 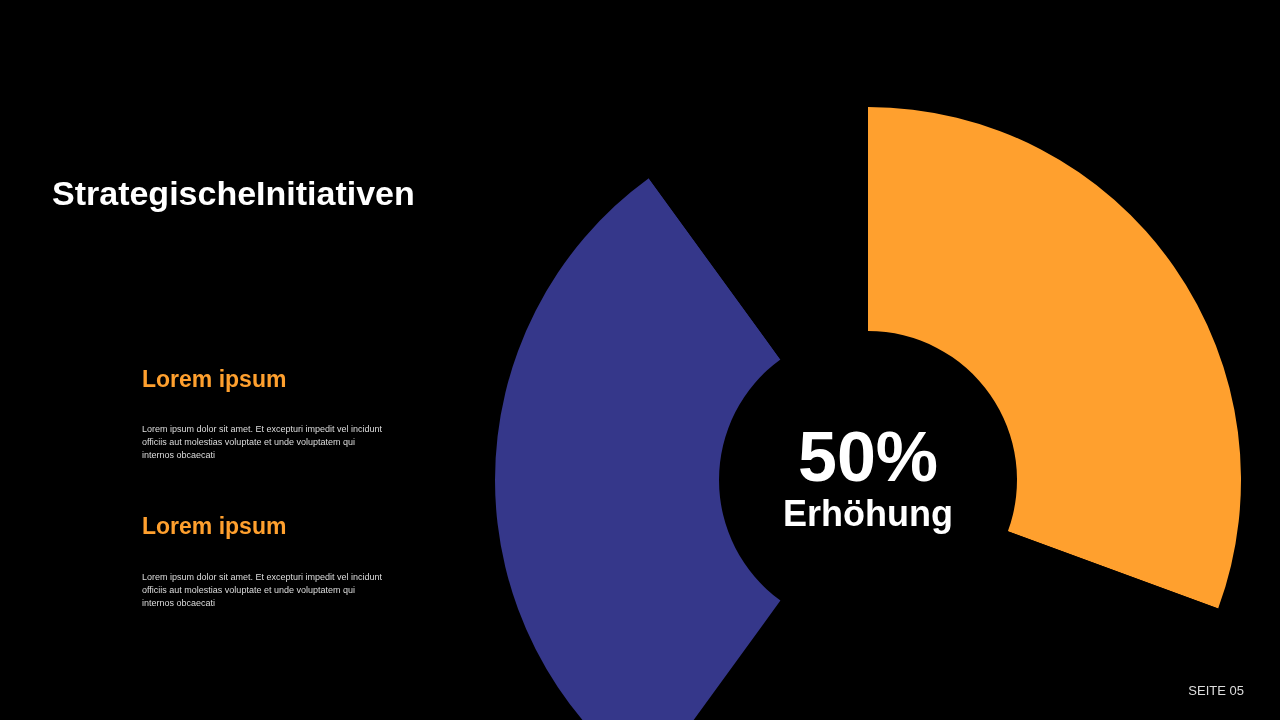 I want to click on text: StrategischeInitiativen, so click(x=233, y=193).